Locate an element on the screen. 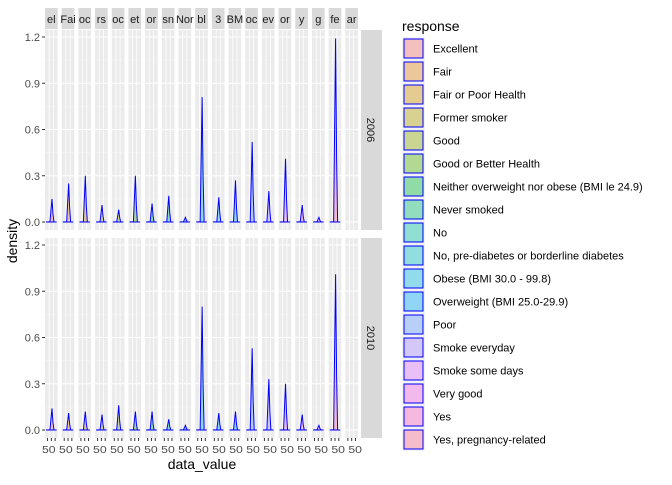 Image resolution: width=672 pixels, height=485 pixels. y-tick-label: 1.2 is located at coordinates (32, 38).